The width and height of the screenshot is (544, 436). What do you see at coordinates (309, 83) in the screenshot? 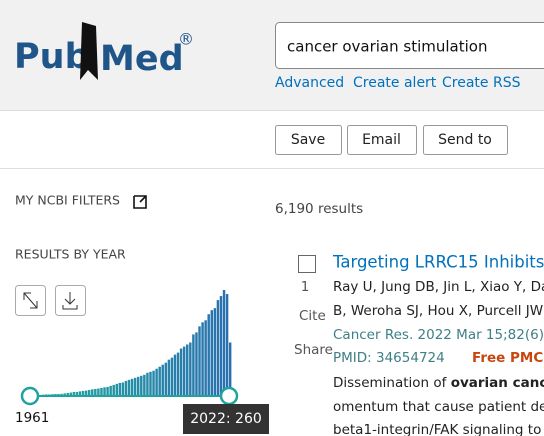
I see `link: Advanced` at bounding box center [309, 83].